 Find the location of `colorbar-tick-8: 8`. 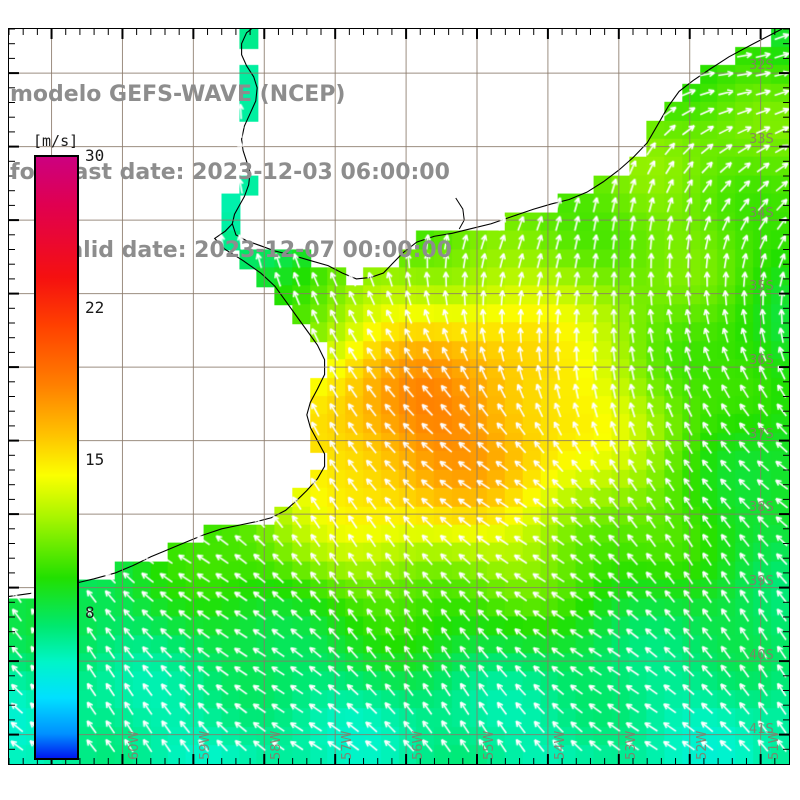

colorbar-tick-8: 8 is located at coordinates (90, 612).